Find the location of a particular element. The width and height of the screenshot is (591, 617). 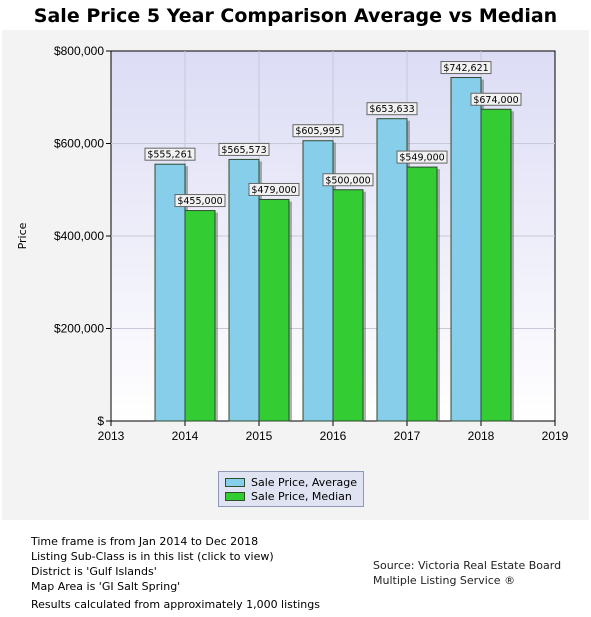

bar-median-2015 is located at coordinates (274, 310).